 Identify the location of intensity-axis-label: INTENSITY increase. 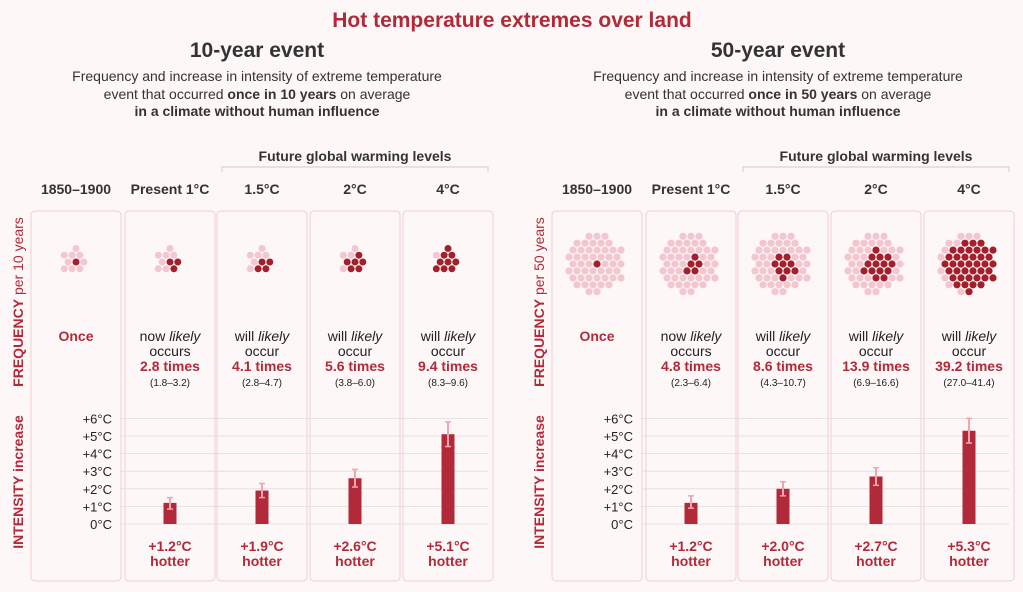
(18, 482).